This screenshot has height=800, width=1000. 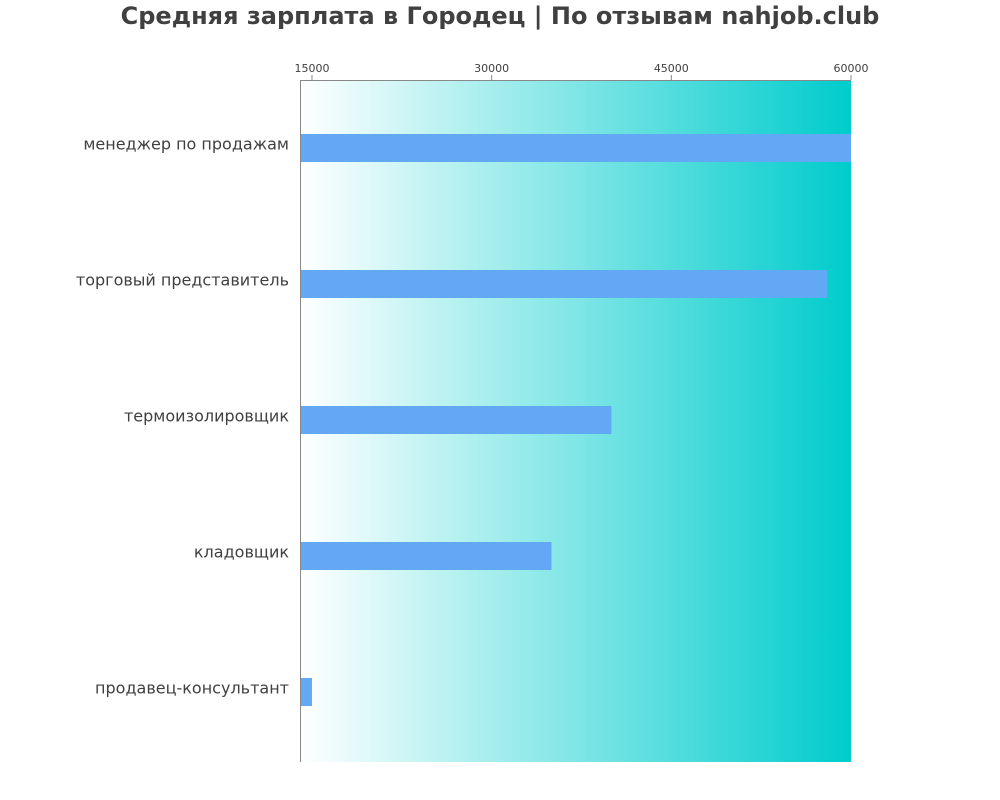 I want to click on x-tick-label: 60000, so click(x=851, y=68).